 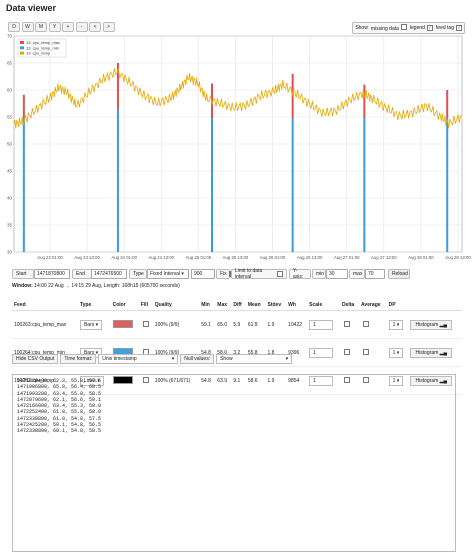 What do you see at coordinates (255, 324) in the screenshot?
I see `mean-value: 61.9` at bounding box center [255, 324].